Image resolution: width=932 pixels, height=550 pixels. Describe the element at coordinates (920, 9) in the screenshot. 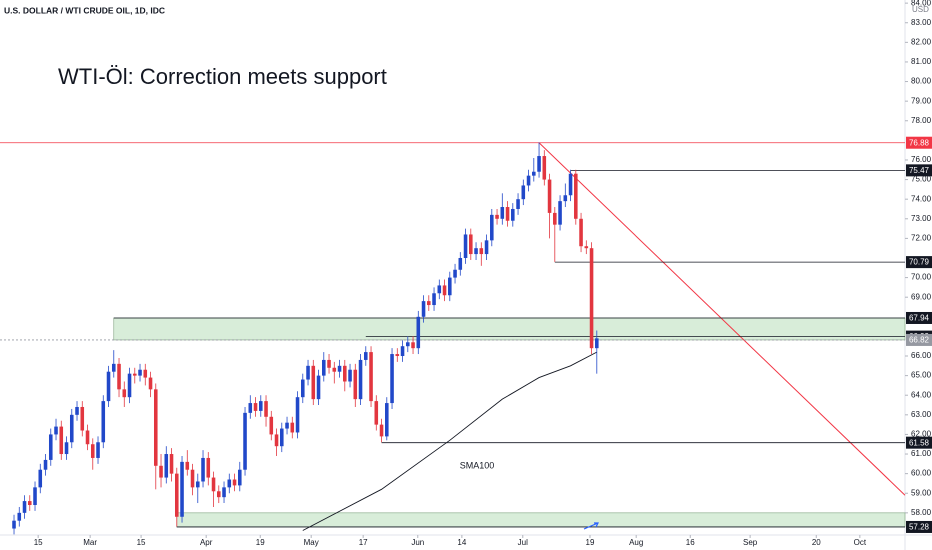

I see `y-unit: USD` at that location.